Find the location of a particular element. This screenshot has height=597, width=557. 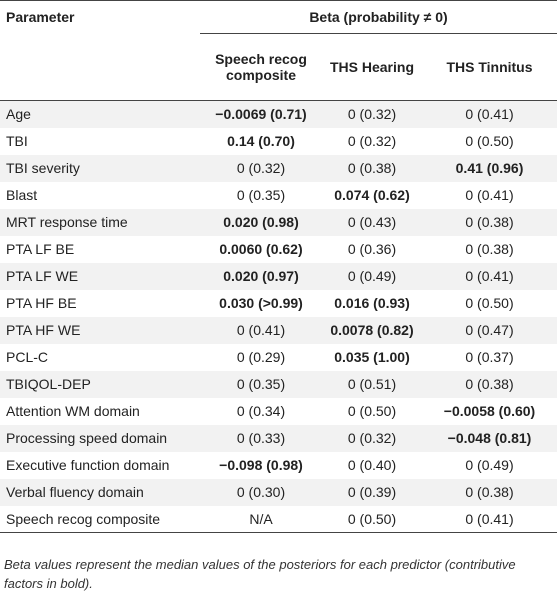

parameter-header: Parameter is located at coordinates (40, 17).